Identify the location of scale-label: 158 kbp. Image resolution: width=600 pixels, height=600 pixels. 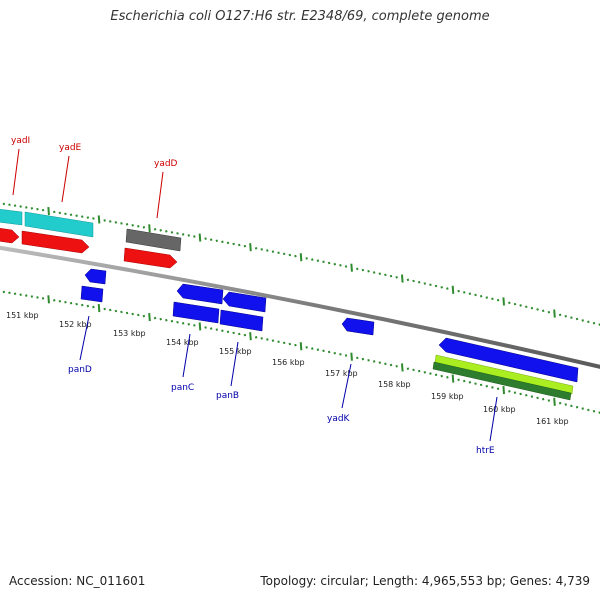
(394, 384).